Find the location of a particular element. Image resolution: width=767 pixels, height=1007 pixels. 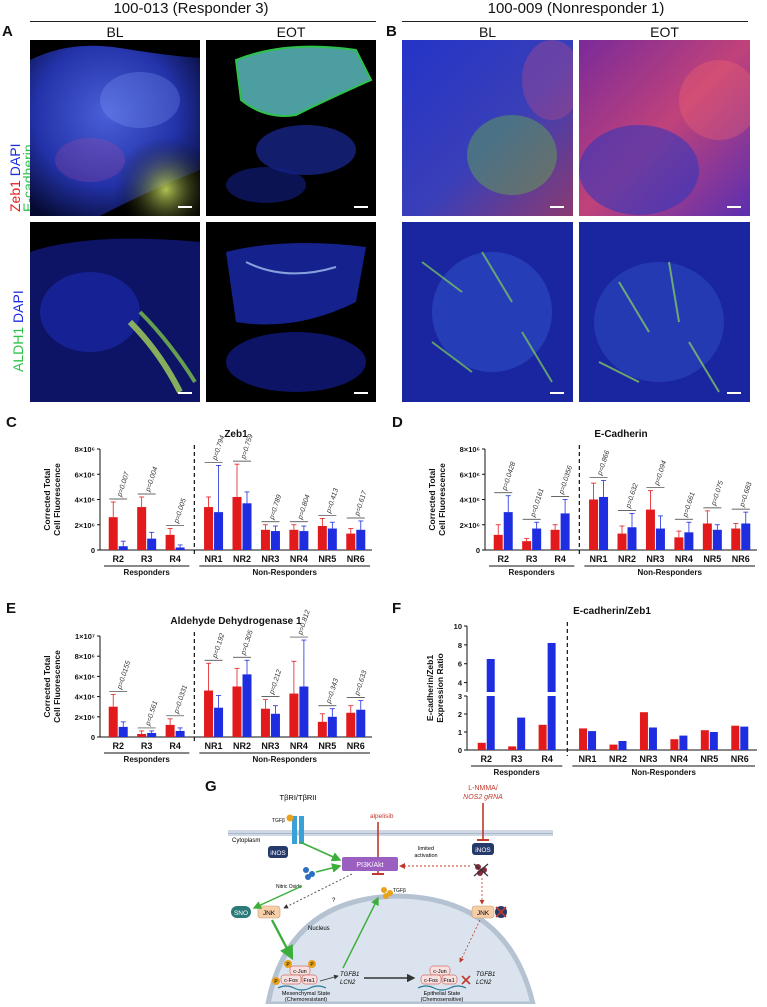

x-tick-label: R2 is located at coordinates (503, 559).